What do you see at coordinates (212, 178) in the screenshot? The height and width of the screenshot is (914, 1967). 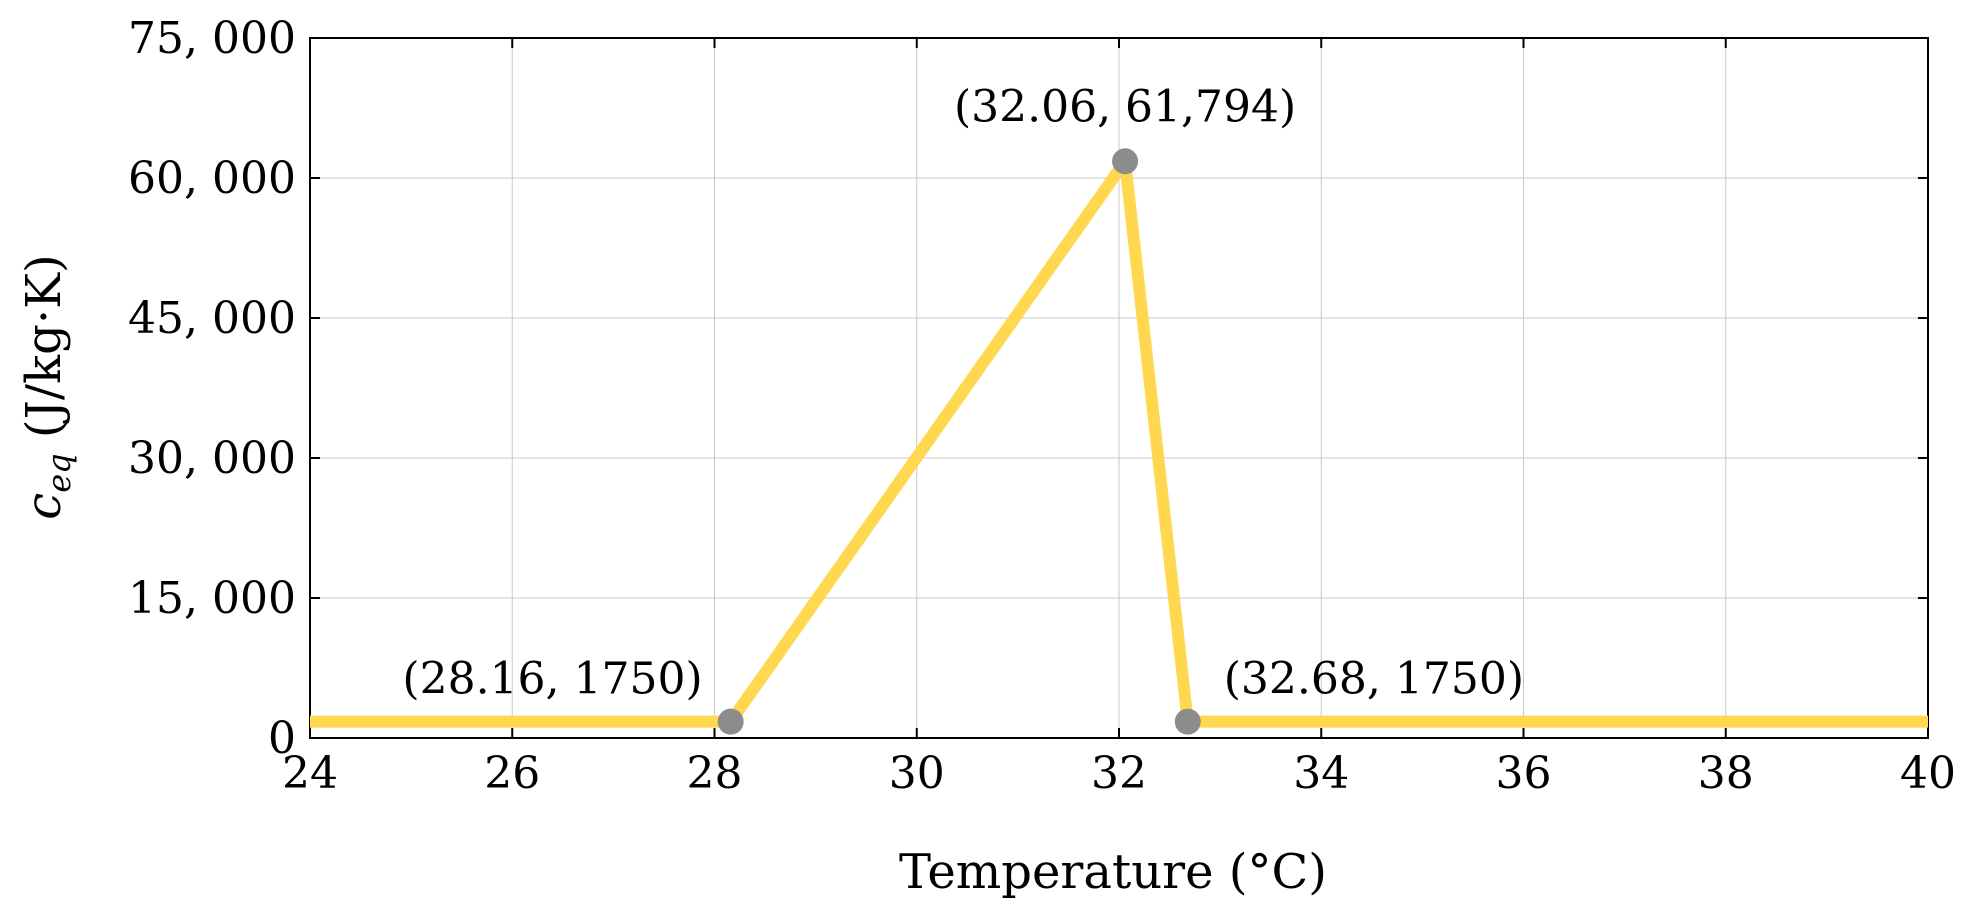 I see `y-tick-label: 60, 000` at bounding box center [212, 178].